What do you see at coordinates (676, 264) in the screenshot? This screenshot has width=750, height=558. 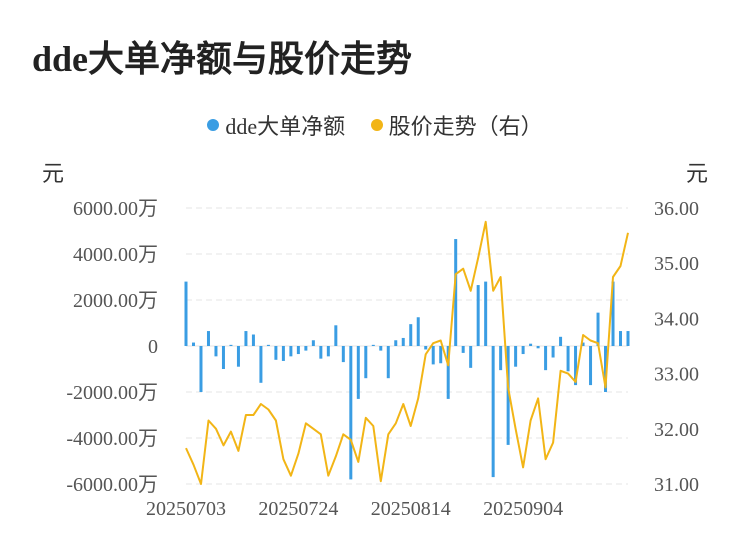 I see `right-tick-label: 35.00` at bounding box center [676, 264].